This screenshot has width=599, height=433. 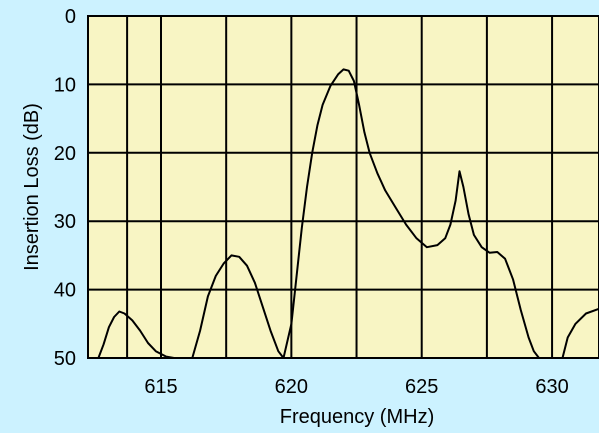 What do you see at coordinates (160, 387) in the screenshot?
I see `x-tick-label-0: 615` at bounding box center [160, 387].